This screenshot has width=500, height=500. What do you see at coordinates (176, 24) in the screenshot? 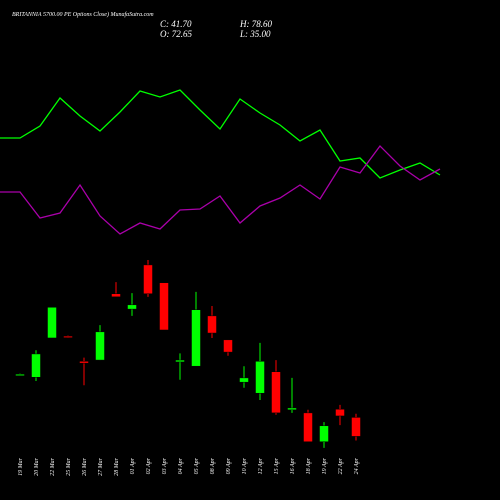
I see `stat: C: 41.70` at bounding box center [176, 24].